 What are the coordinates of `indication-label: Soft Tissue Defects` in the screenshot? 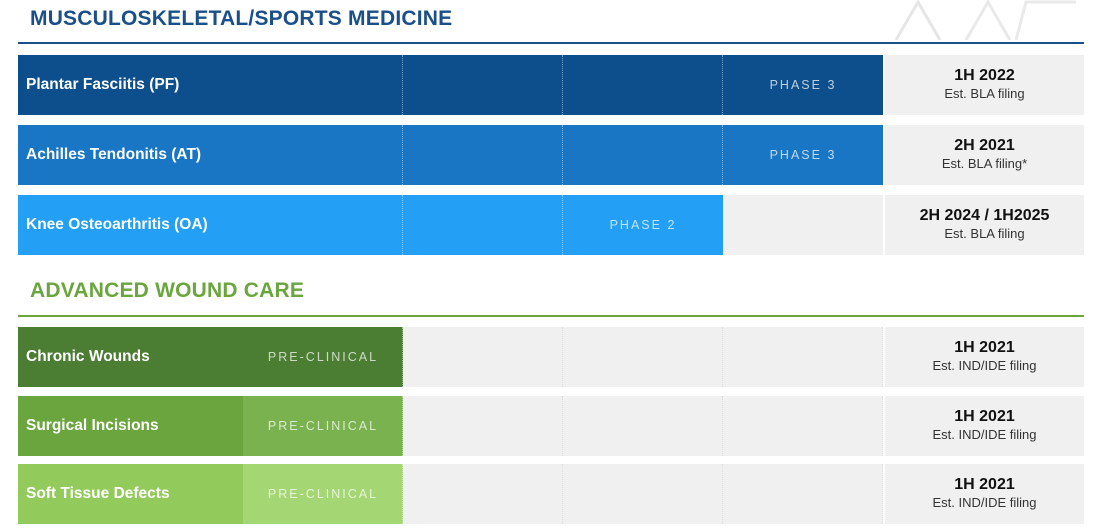 It's located at (98, 493).